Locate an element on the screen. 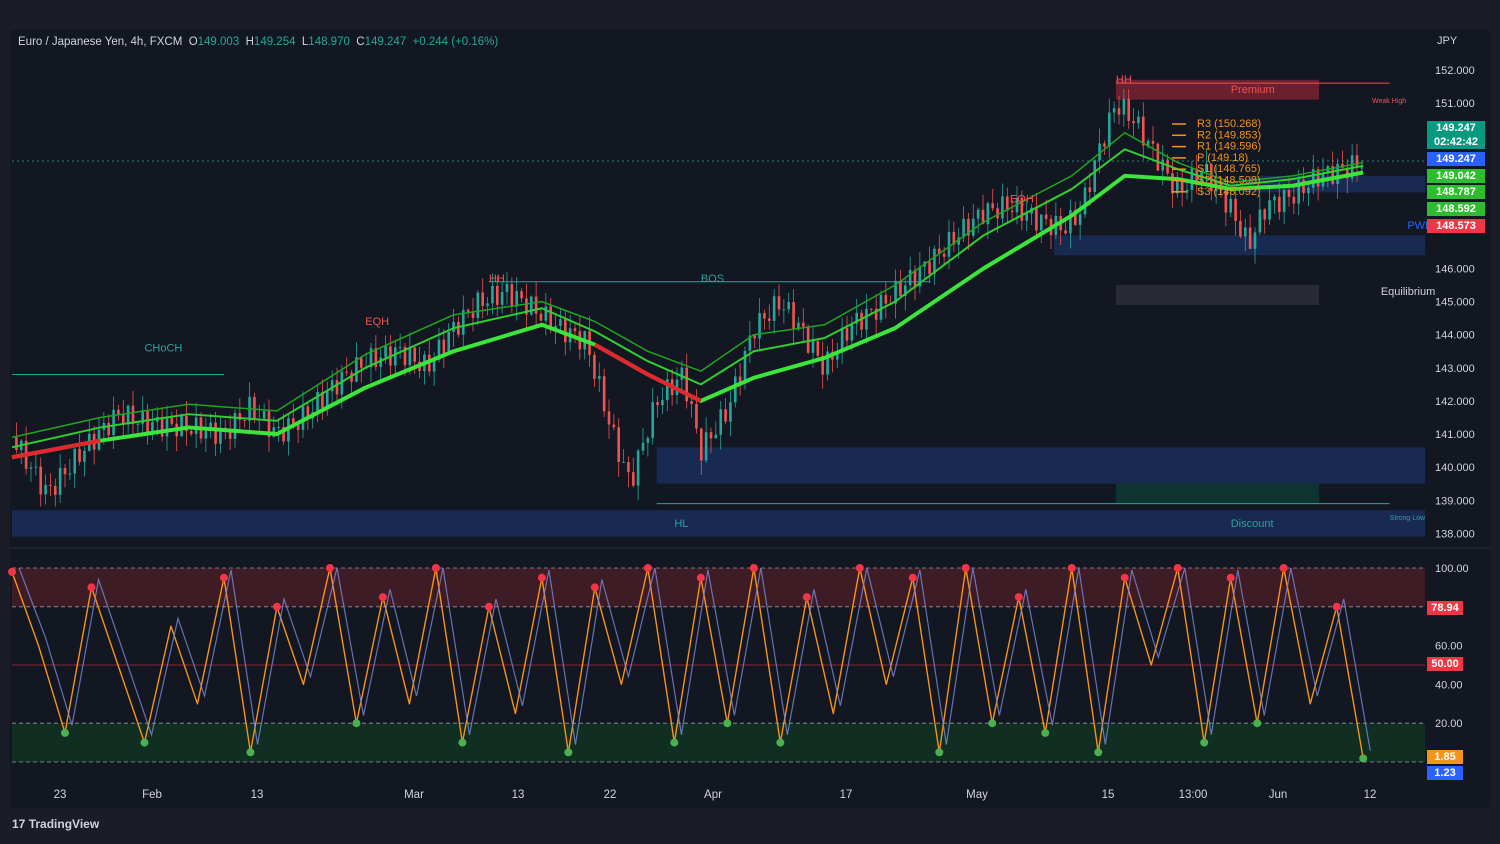  open-value: 149.003 is located at coordinates (218, 42).